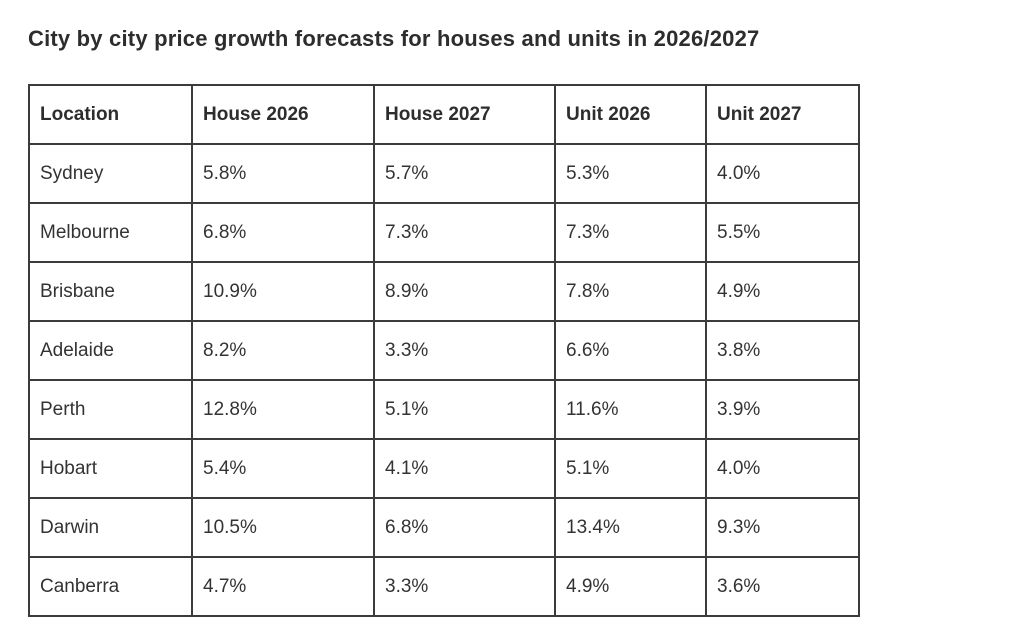 Image resolution: width=1024 pixels, height=637 pixels. I want to click on cell-house-2026: 10.5%, so click(283, 528).